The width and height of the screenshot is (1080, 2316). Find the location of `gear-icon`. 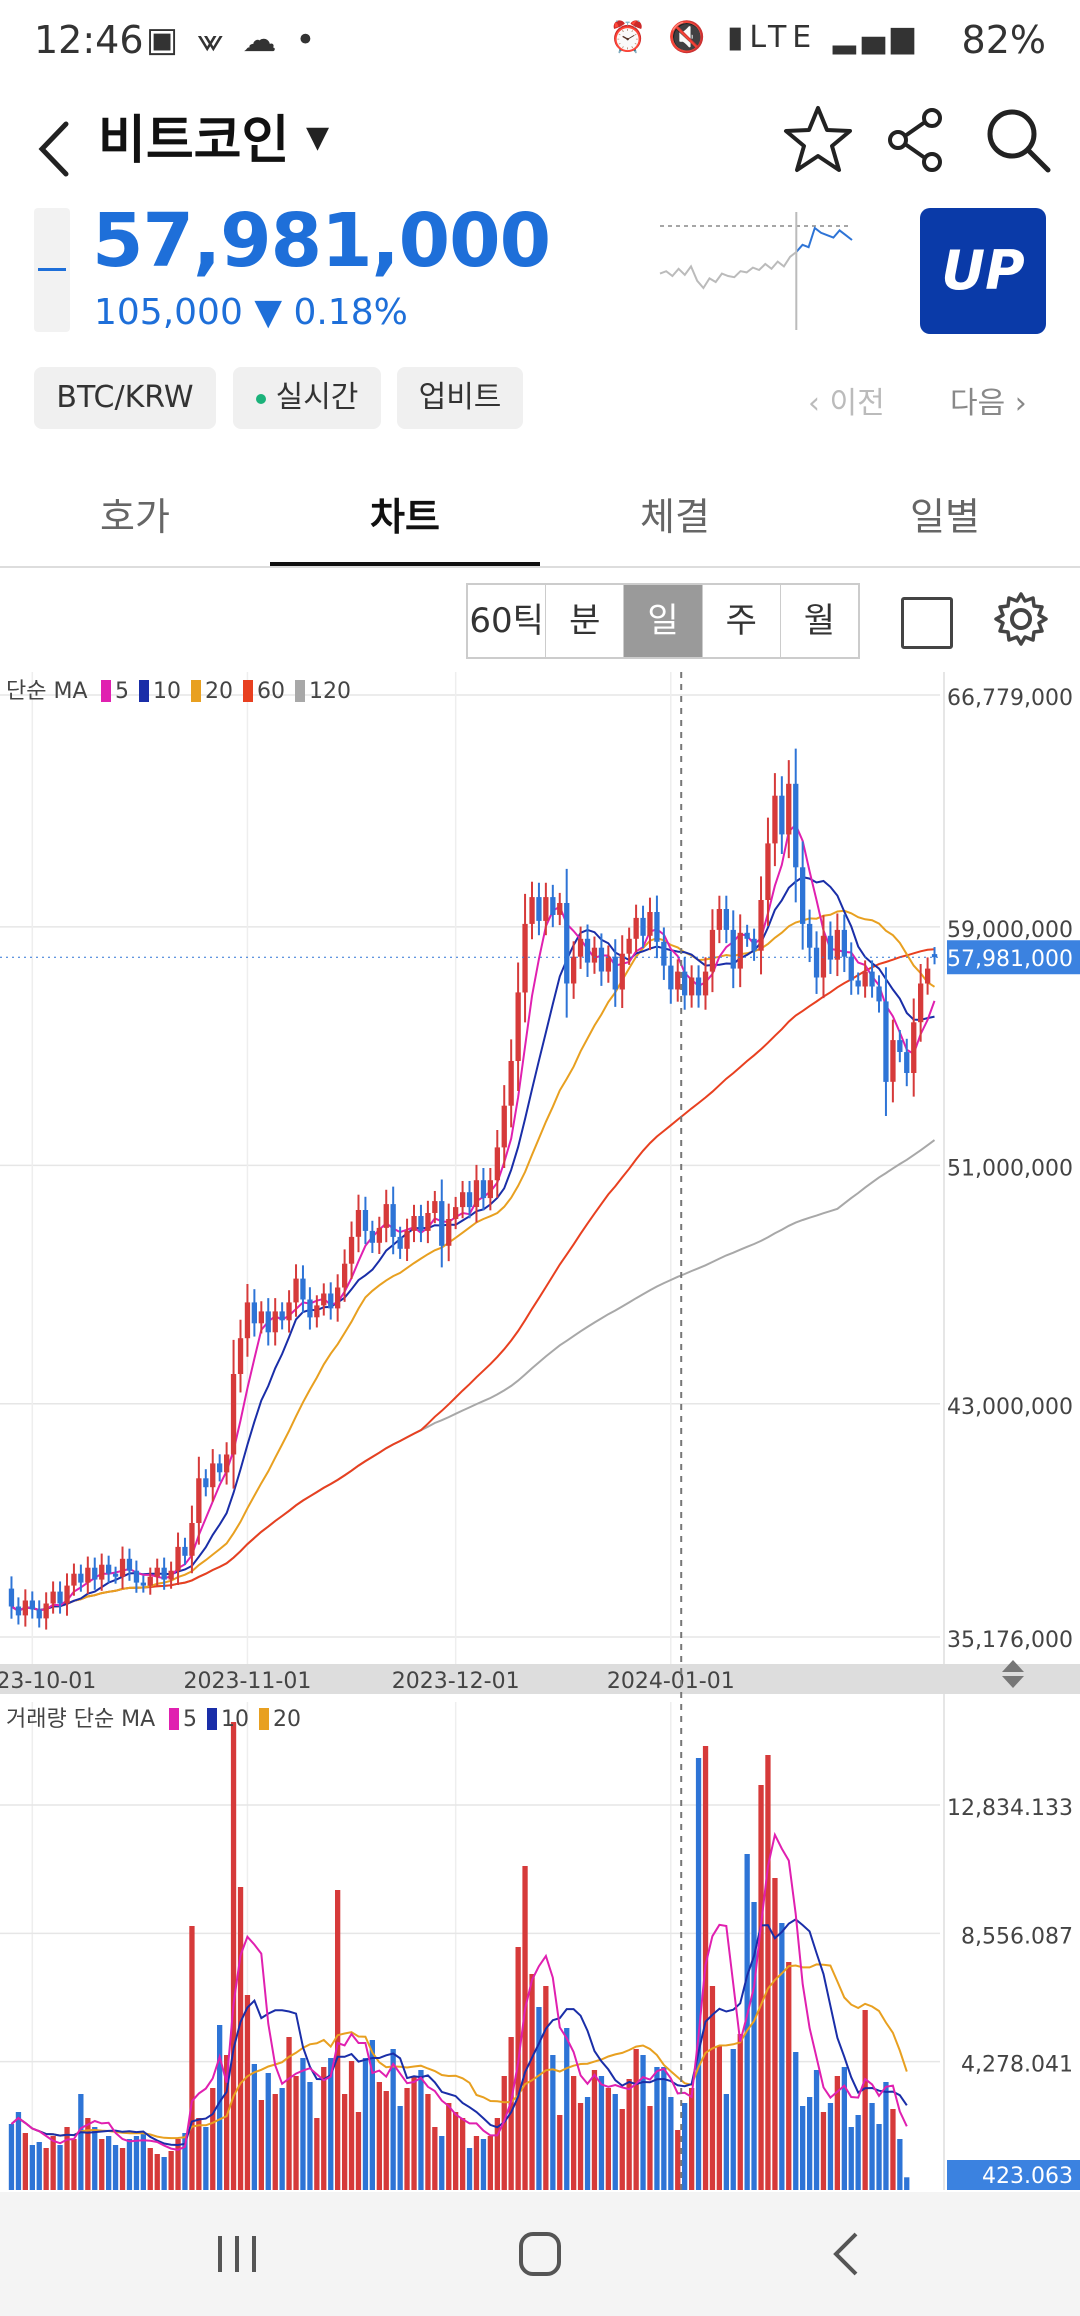

gear-icon is located at coordinates (1021, 619).